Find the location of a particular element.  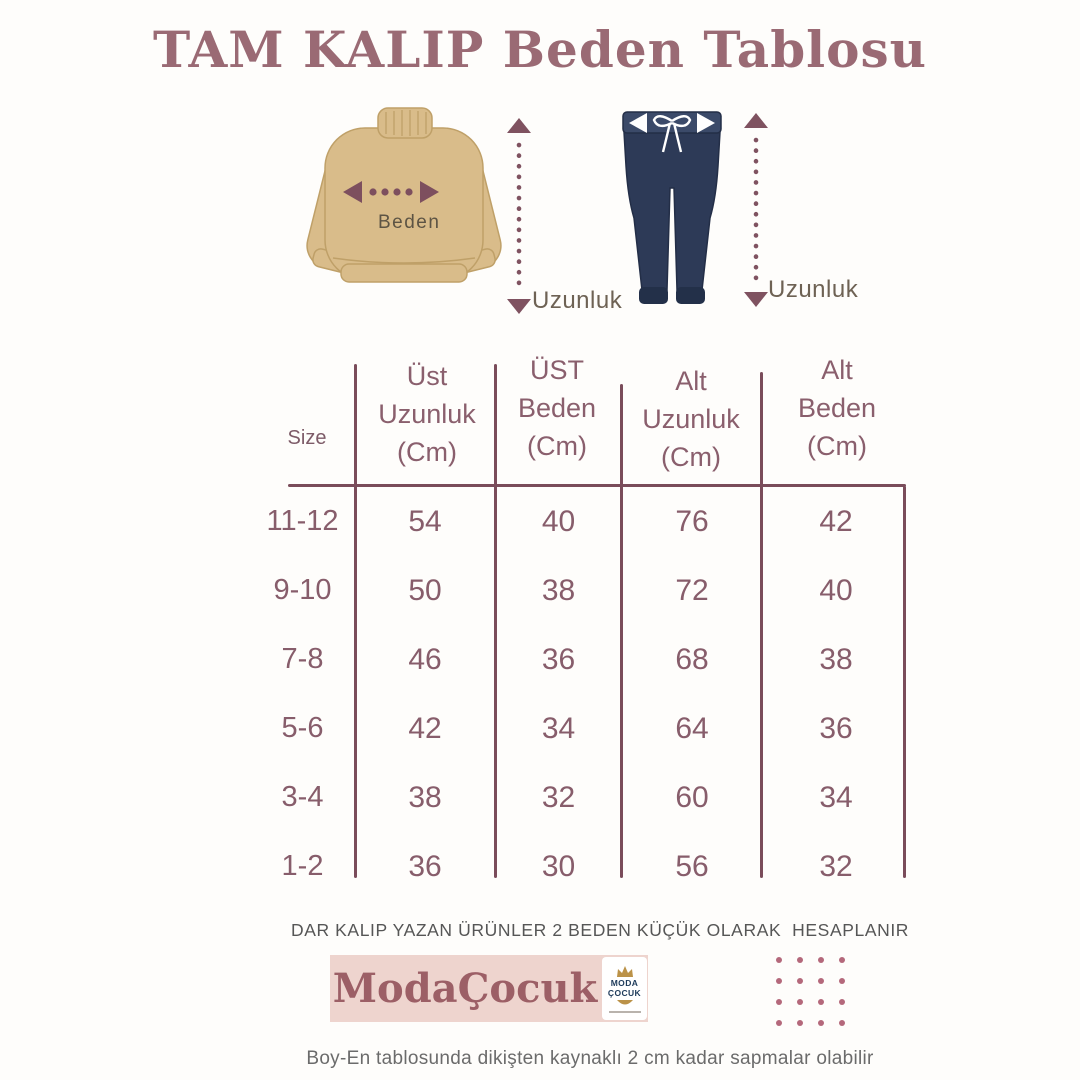

cell-alt-beden: 42 is located at coordinates (836, 521).